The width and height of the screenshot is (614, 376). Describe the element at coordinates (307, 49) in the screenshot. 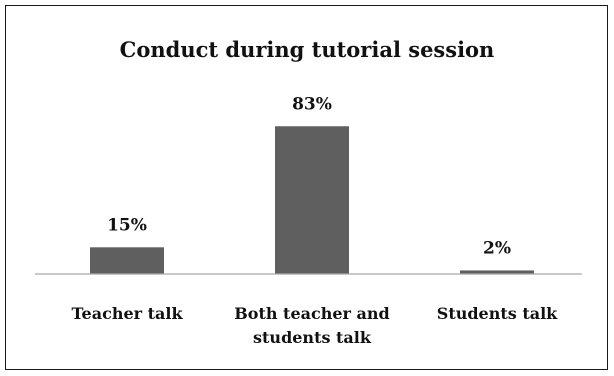

I see `chart-title: Conduct during tutorial session` at that location.